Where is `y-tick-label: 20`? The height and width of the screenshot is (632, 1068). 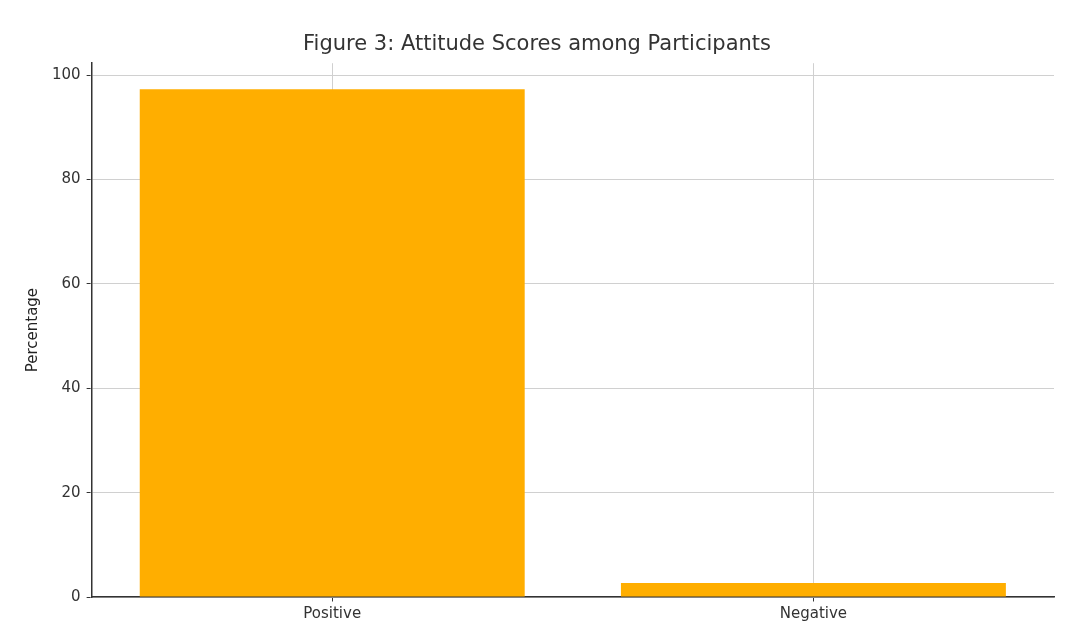 y-tick-label: 20 is located at coordinates (71, 491).